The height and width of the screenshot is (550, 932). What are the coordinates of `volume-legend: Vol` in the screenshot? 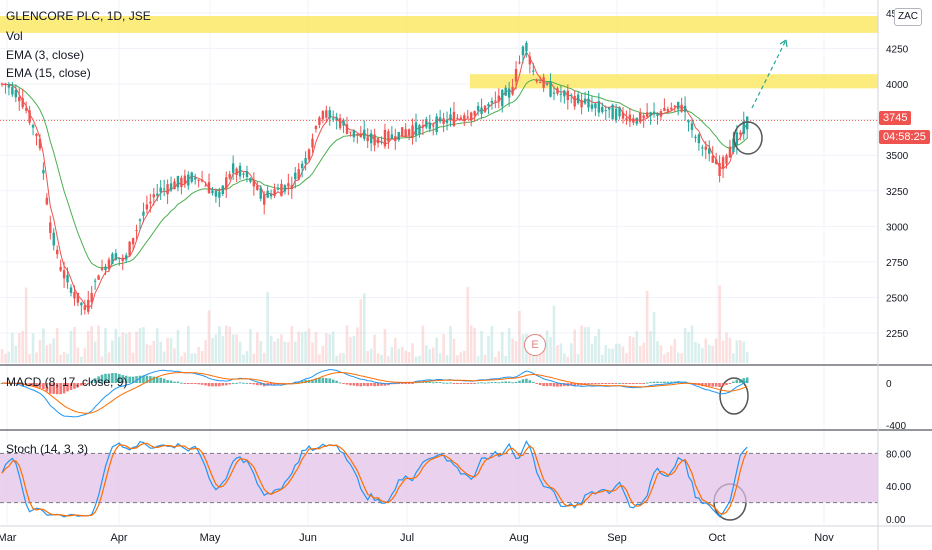 It's located at (14, 36).